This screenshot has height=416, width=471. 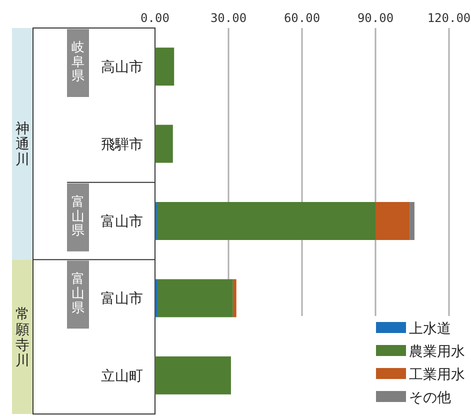 I want to click on legend-label: 工業用水, so click(x=437, y=375).